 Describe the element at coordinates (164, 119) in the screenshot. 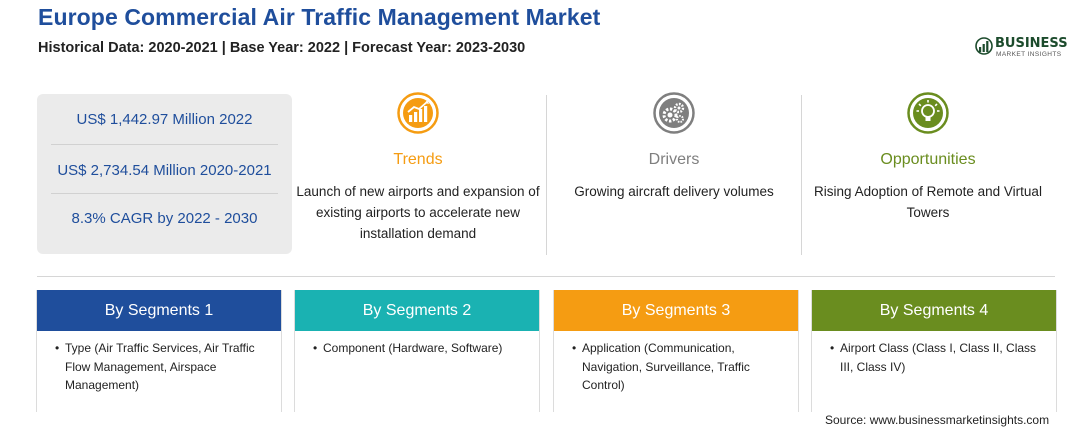

I see `stat-market-size-2022: US$ 1,442.97 Million 2022` at that location.